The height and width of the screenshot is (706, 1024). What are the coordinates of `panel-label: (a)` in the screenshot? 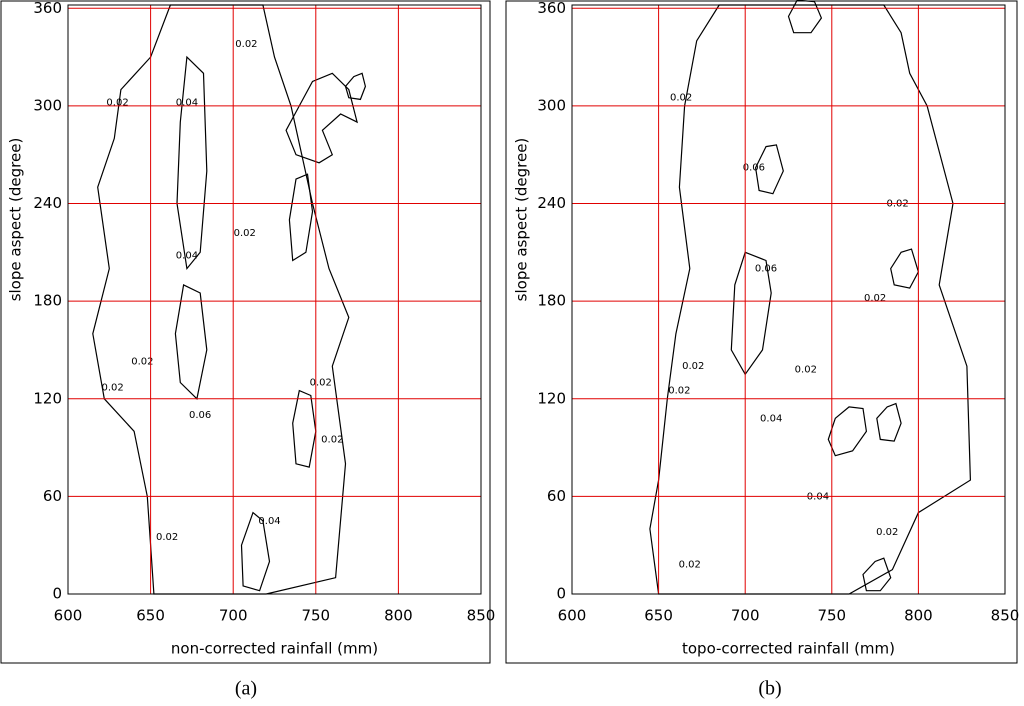 It's located at (246, 689).